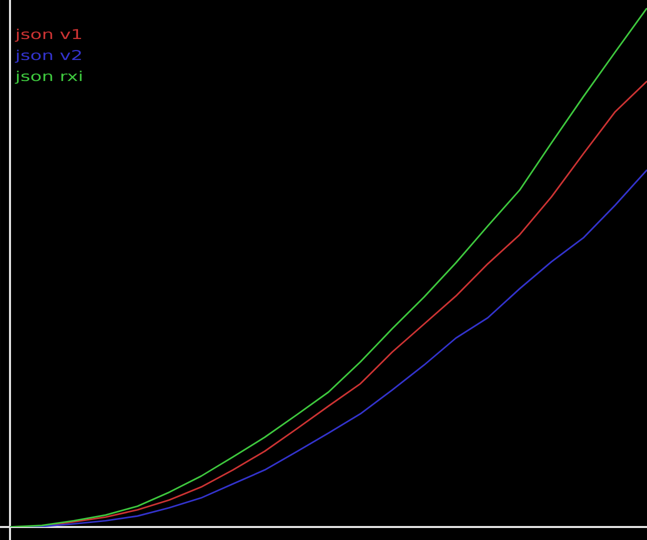  Describe the element at coordinates (48, 35) in the screenshot. I see `text: json v1` at that location.